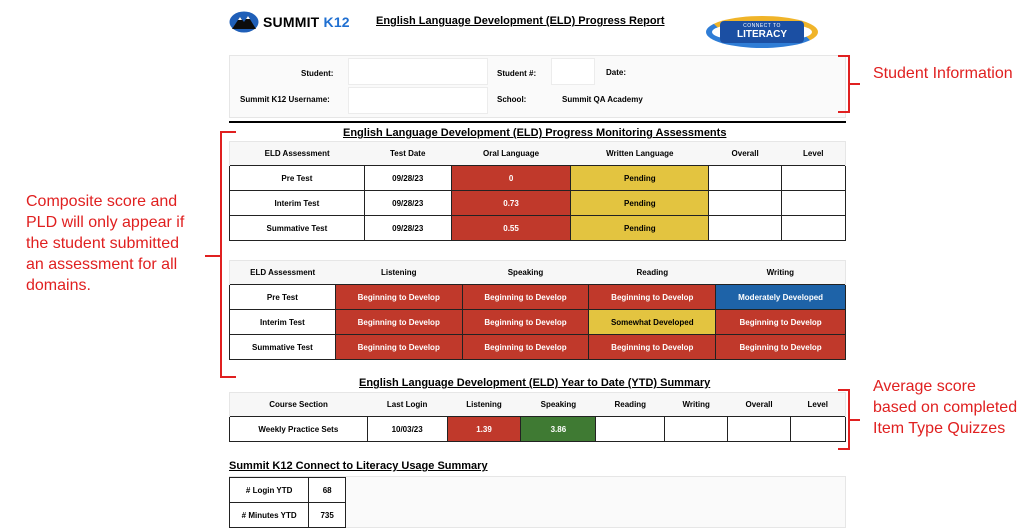 This screenshot has height=530, width=1036. What do you see at coordinates (525, 272) in the screenshot?
I see `col-speaking: Speaking` at bounding box center [525, 272].